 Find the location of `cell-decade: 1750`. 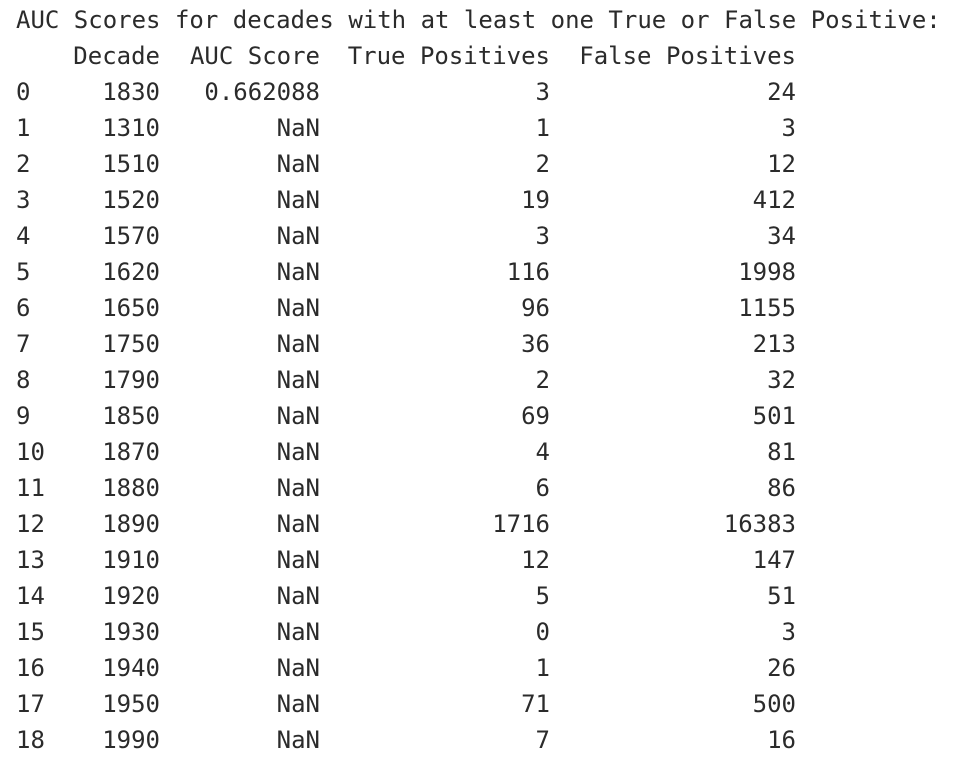

cell-decade: 1750 is located at coordinates (131, 344).